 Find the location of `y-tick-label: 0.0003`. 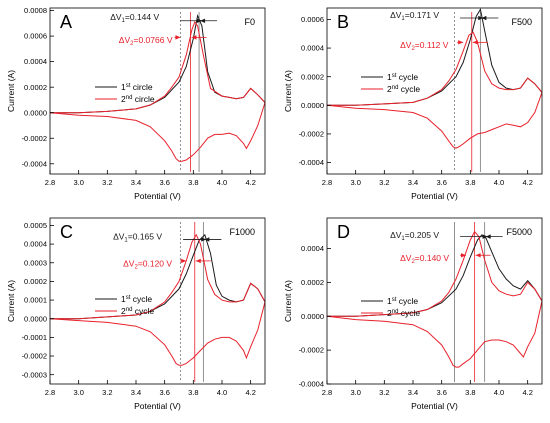

y-tick-label: 0.0003 is located at coordinates (35, 262).